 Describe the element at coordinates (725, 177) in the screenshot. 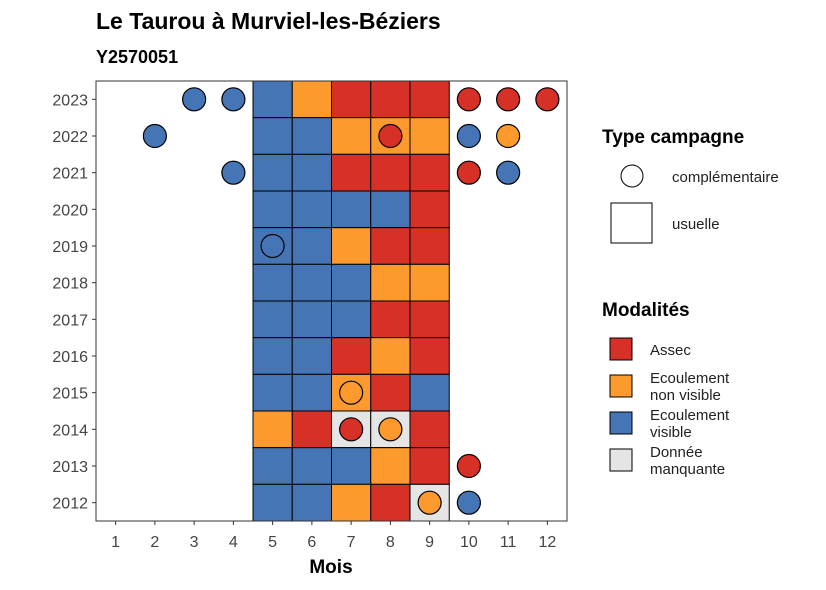

I see `legend-campagne-label-complementaire: complémentaire` at that location.